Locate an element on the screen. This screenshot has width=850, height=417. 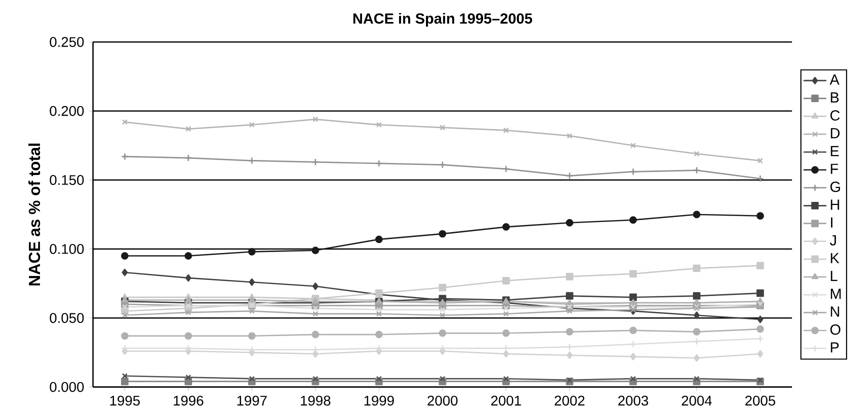
y-tick-label: 0.150 is located at coordinates (67, 180).